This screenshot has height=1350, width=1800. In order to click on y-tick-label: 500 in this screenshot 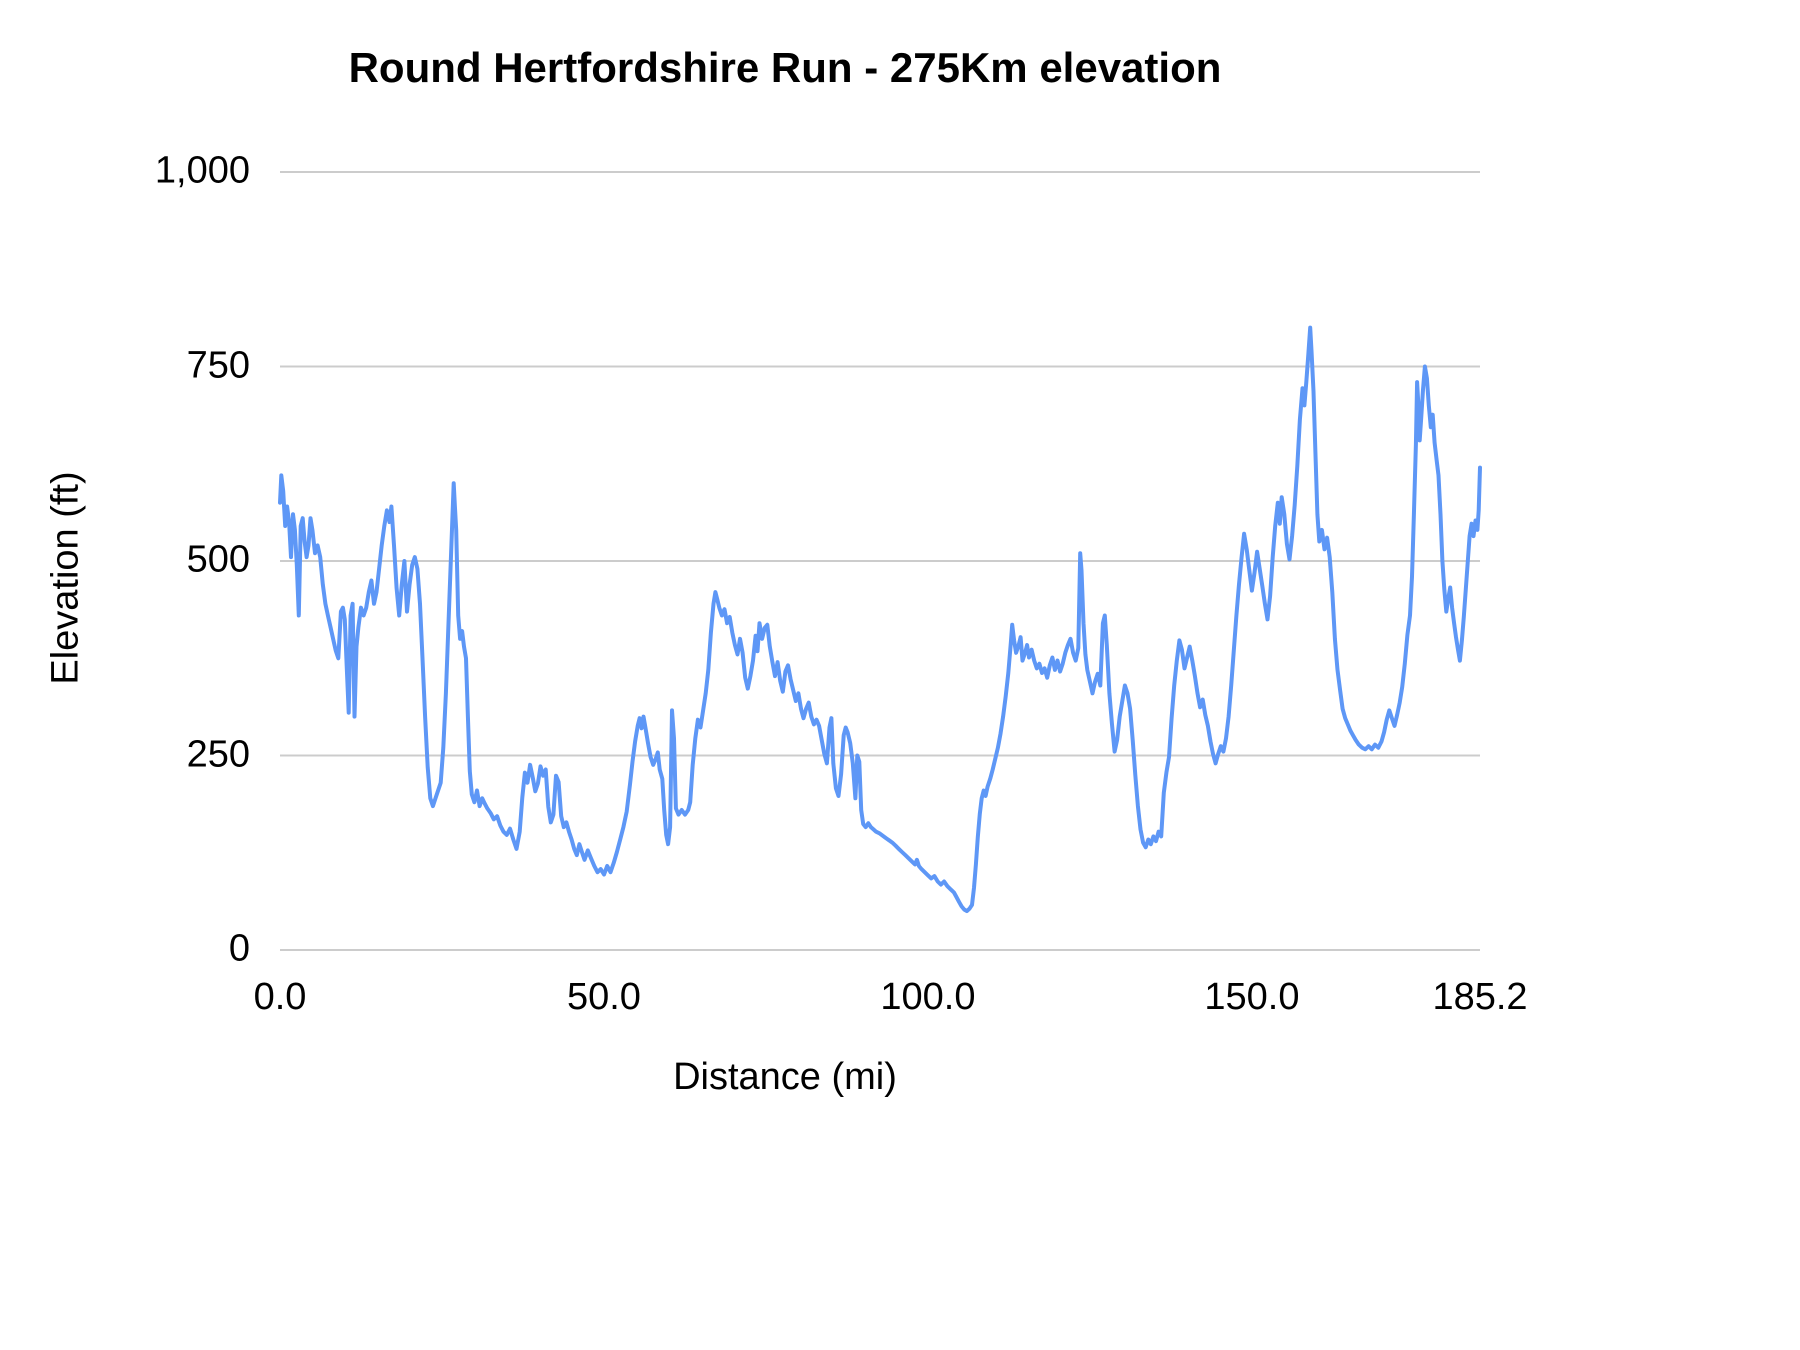, I will do `click(218, 559)`.